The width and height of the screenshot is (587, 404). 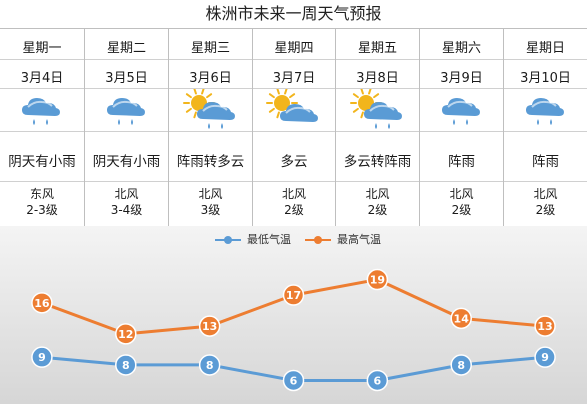 I want to click on data-label-high: 13, so click(x=544, y=326).